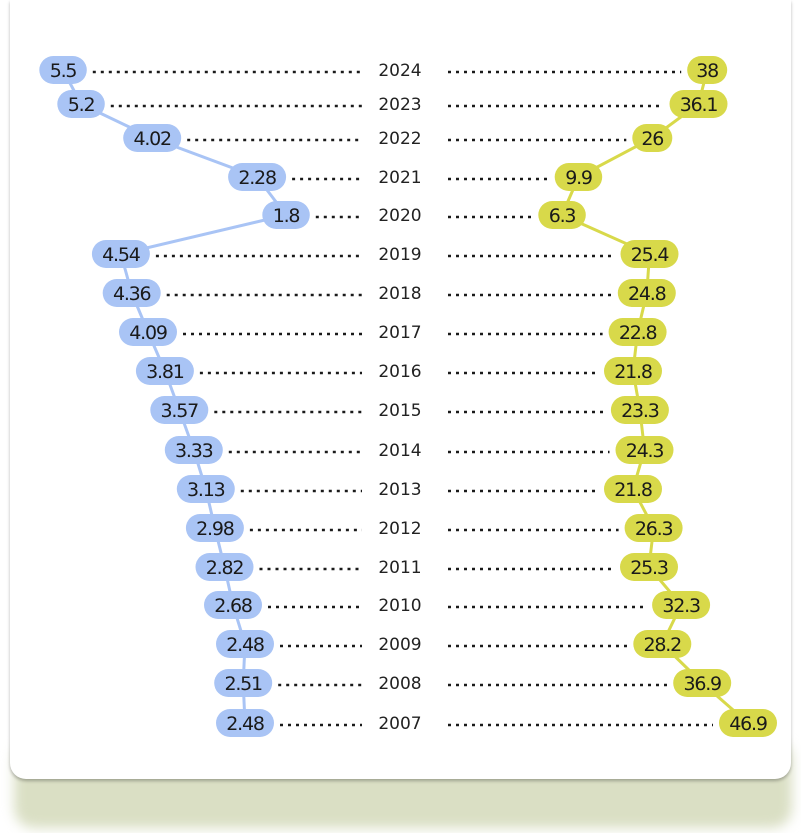 The height and width of the screenshot is (833, 801). Describe the element at coordinates (399, 645) in the screenshot. I see `year-label: 2009` at that location.